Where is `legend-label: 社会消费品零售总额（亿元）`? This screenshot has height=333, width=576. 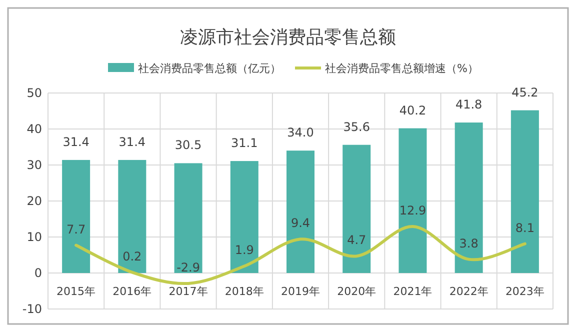 legend-label: 社会消费品零售总额（亿元） is located at coordinates (209, 68).